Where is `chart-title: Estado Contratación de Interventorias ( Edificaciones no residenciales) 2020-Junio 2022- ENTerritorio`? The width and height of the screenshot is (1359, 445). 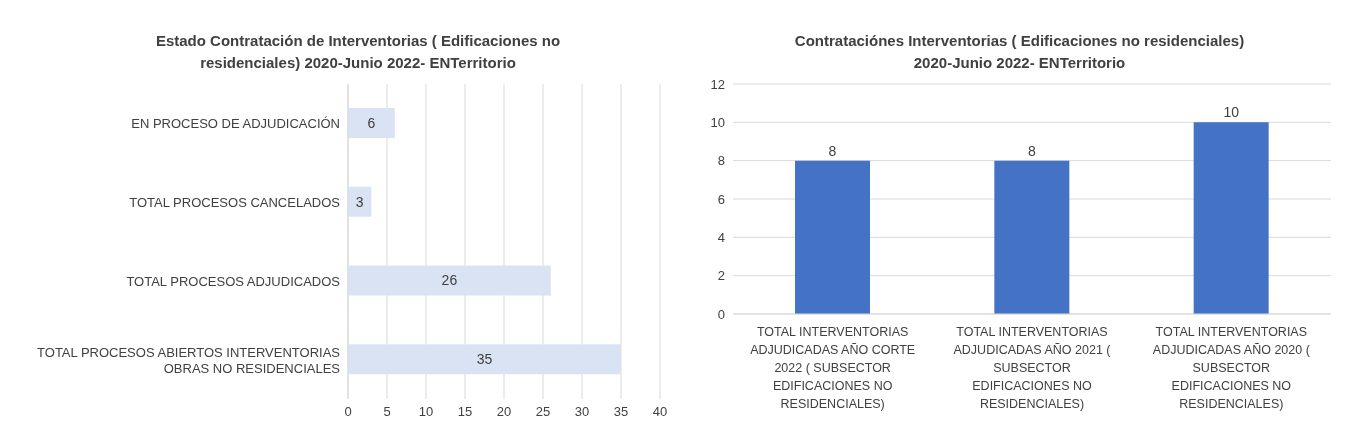
chart-title: Estado Contratación de Interventorias ( Edificaciones no residenciales) 2020-Junio 2022- ENTerritorio is located at coordinates (358, 52).